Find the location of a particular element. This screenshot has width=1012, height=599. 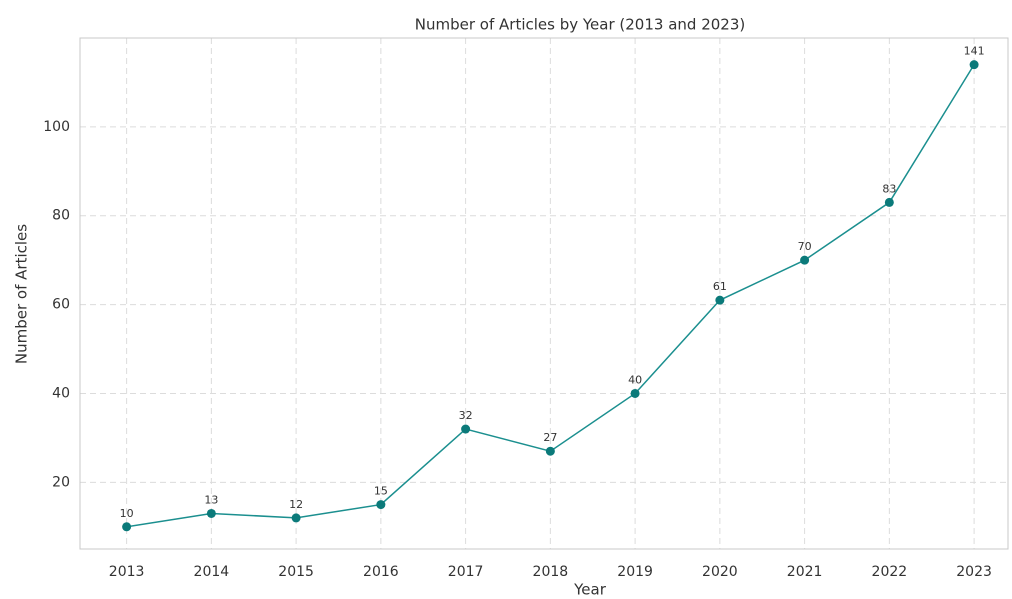

x-tick-label: 2022 is located at coordinates (890, 572).